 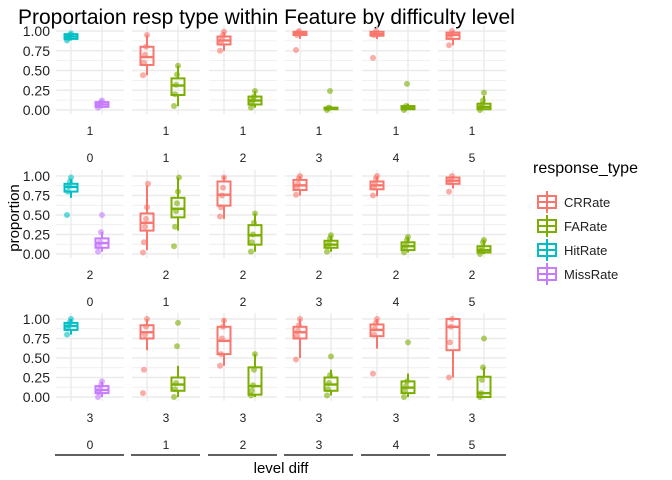 I want to click on legend-label: MissRate, so click(x=591, y=274).